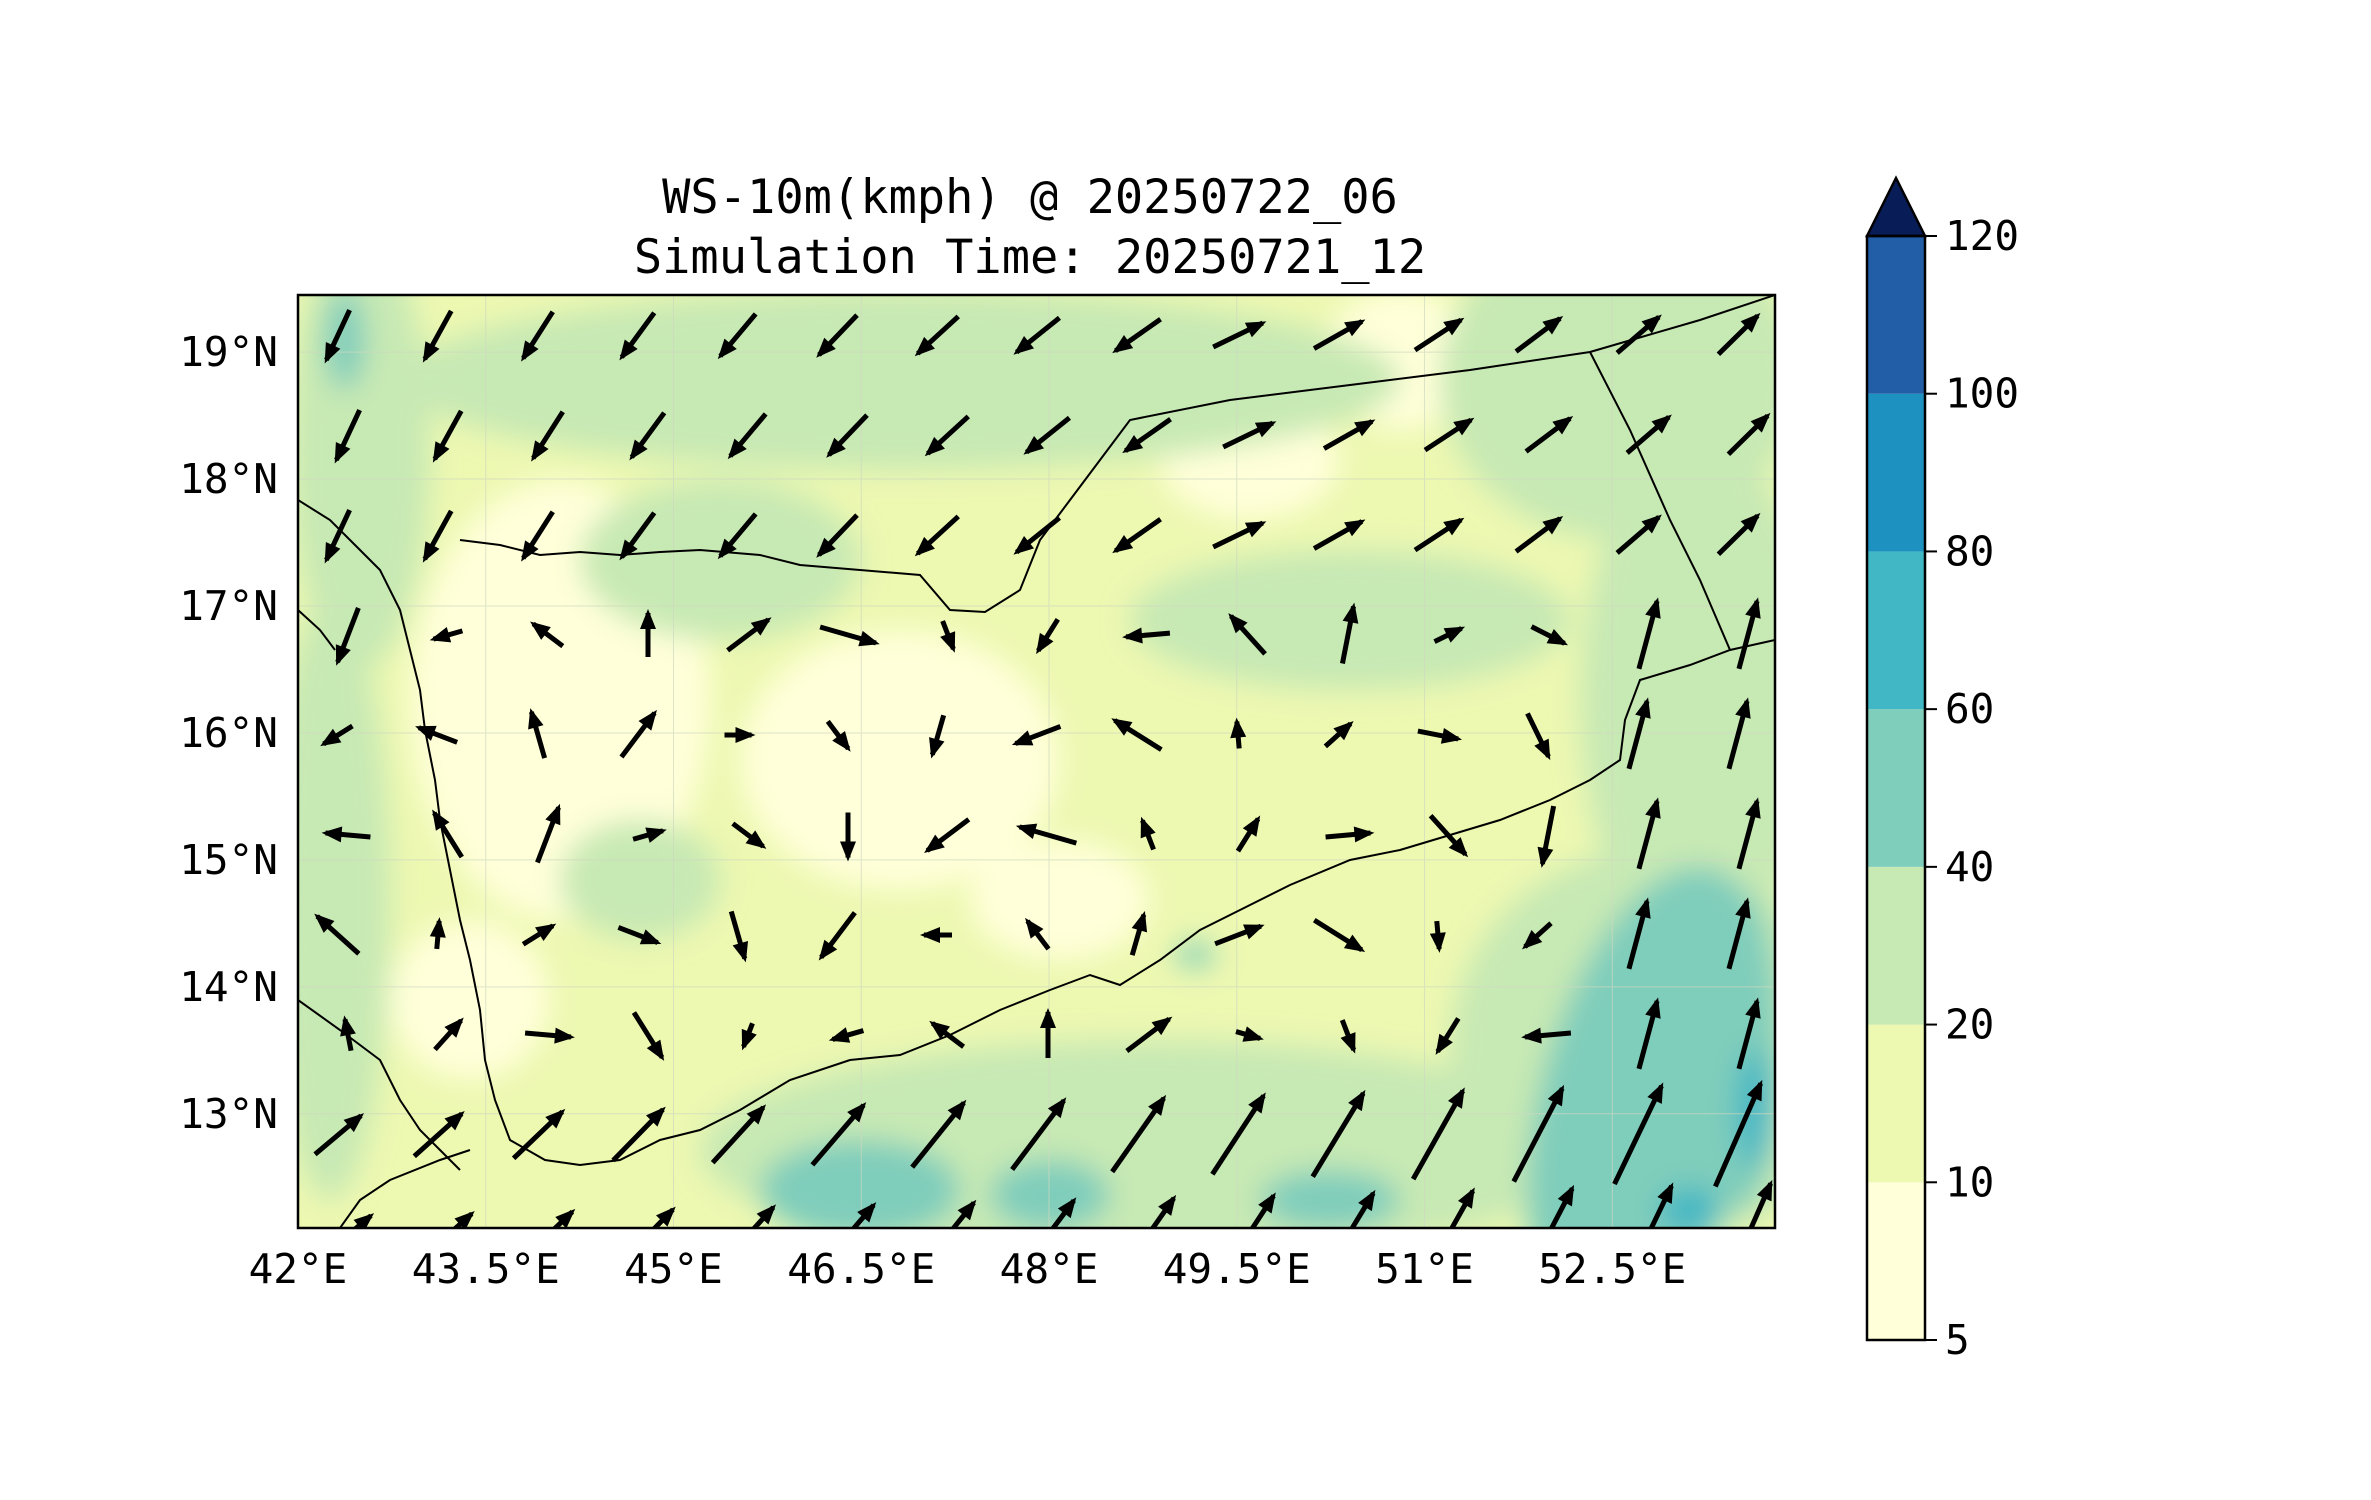 This screenshot has width=2371, height=1500. Describe the element at coordinates (486, 1269) in the screenshot. I see `x-tick-label: 43.5°E` at that location.